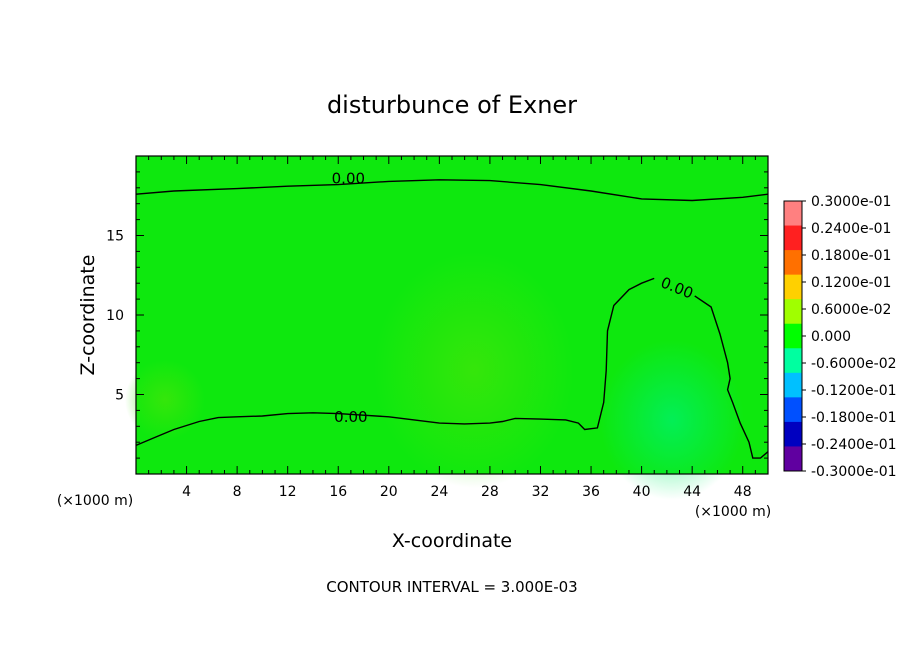 Image resolution: width=904 pixels, height=654 pixels. Describe the element at coordinates (389, 492) in the screenshot. I see `x-tick-label: 20` at that location.